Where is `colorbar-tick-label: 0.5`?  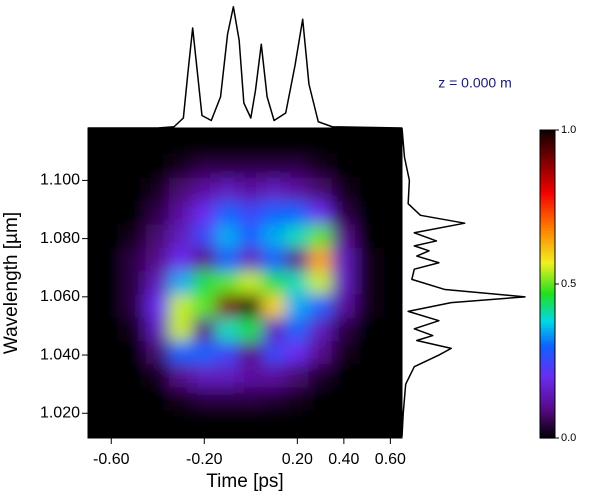
colorbar-tick-label: 0.5 is located at coordinates (568, 284).